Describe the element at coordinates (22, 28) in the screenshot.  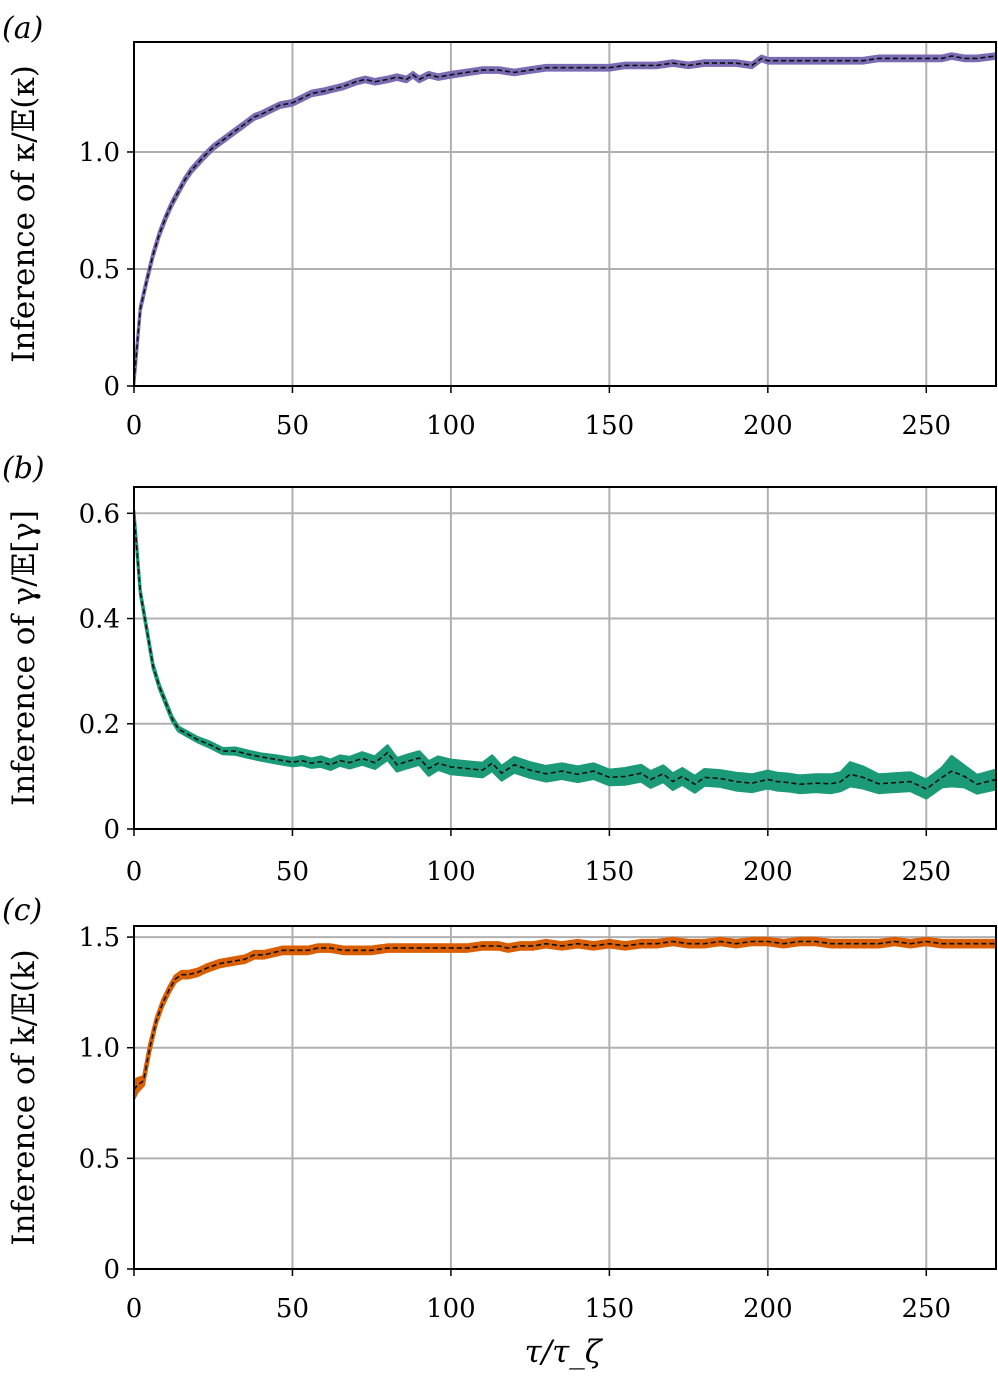
I see `panel-label: (a)` at that location.